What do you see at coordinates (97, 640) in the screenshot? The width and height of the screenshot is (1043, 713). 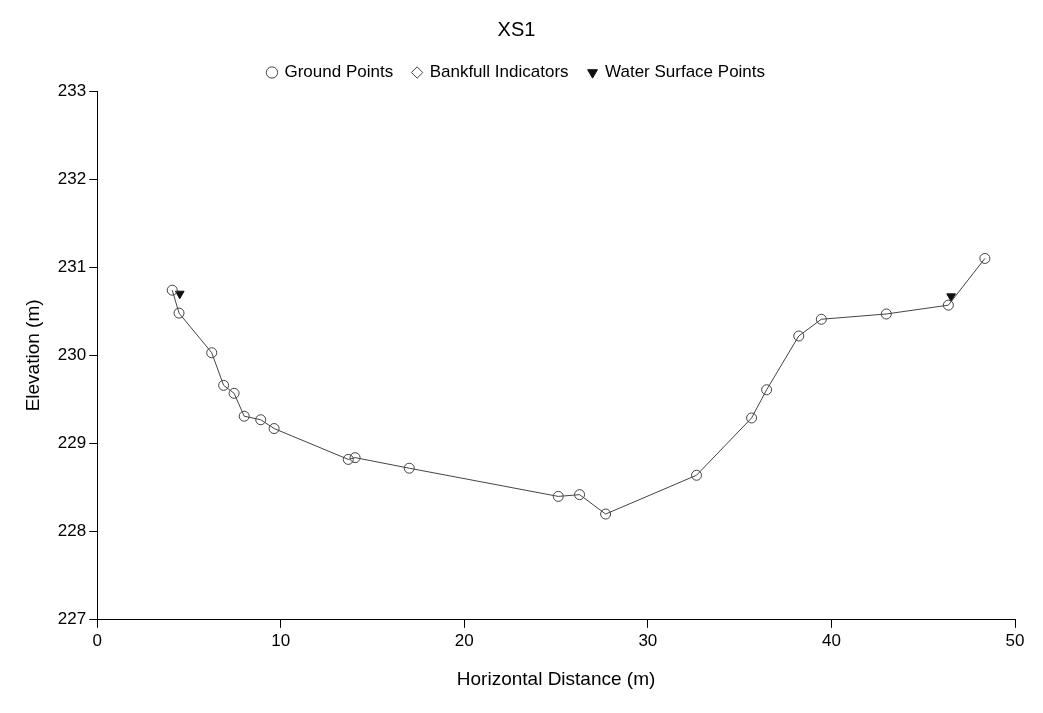 I see `x-tick-label: 0` at bounding box center [97, 640].